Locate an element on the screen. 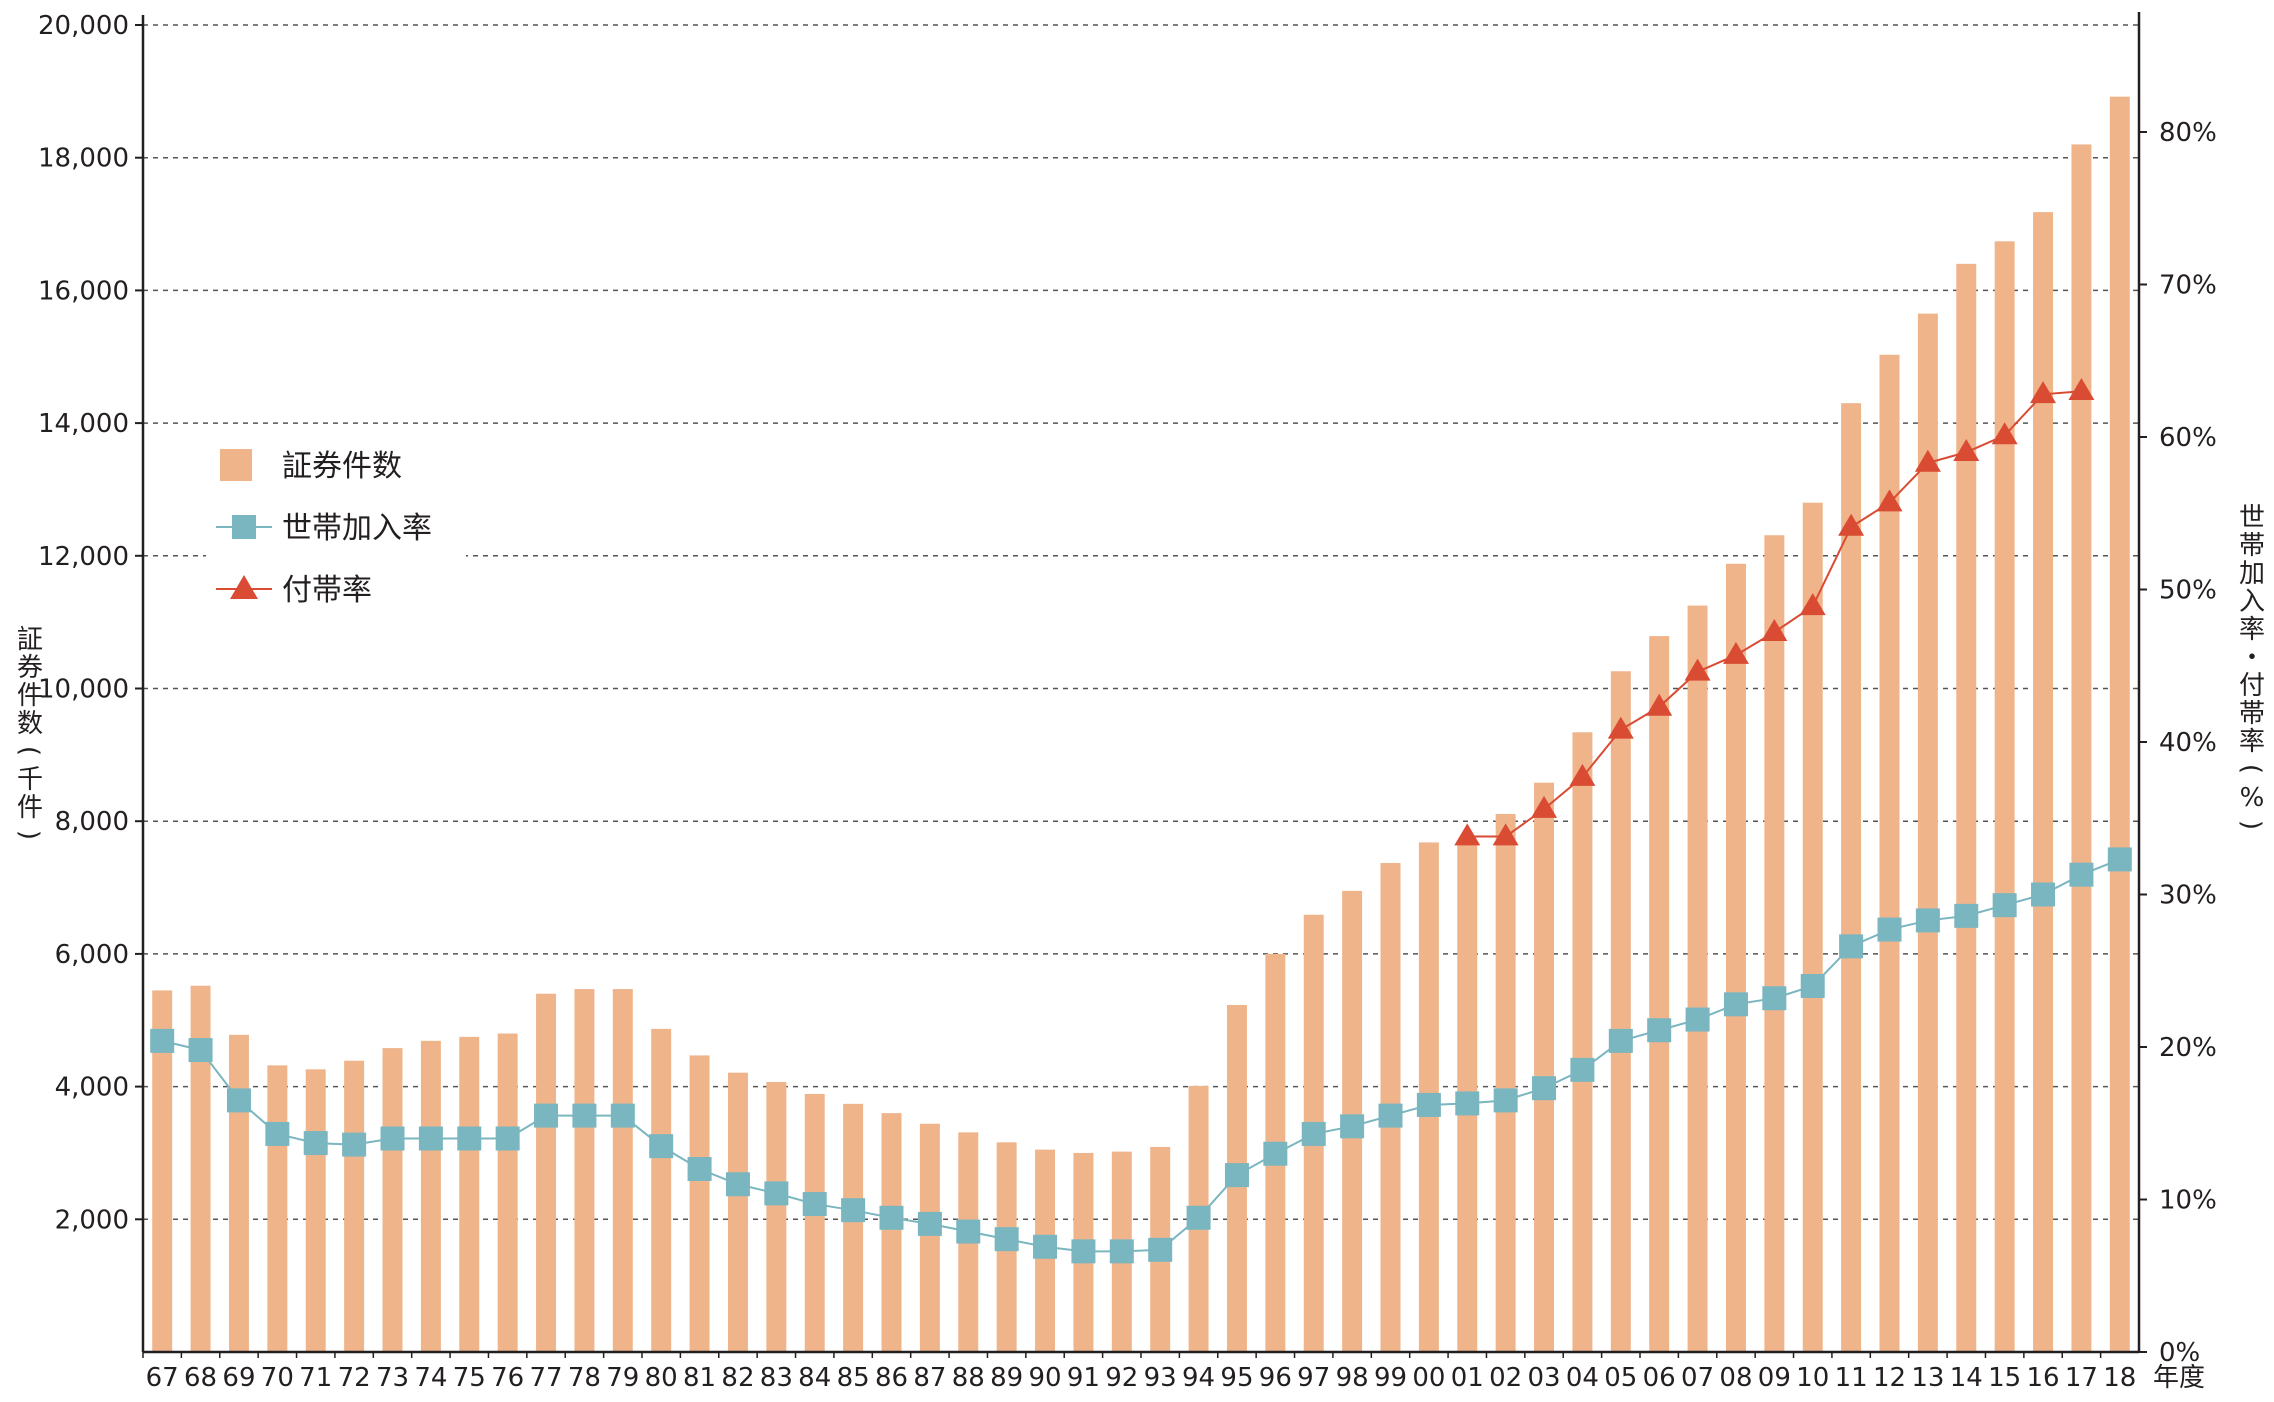  x-tick-label-86: 86 is located at coordinates (891, 1378).